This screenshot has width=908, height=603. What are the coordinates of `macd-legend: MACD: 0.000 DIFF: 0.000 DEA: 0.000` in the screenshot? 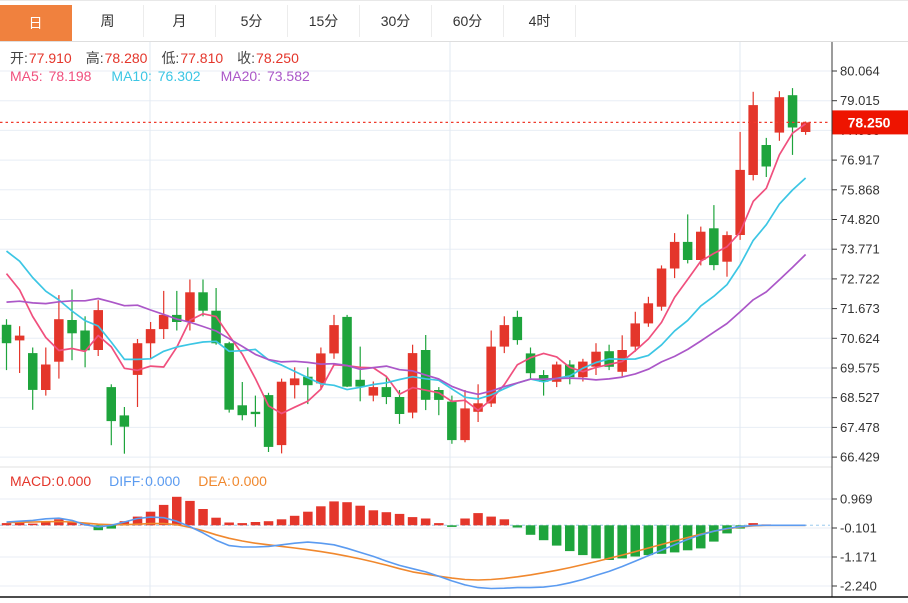 It's located at (138, 481).